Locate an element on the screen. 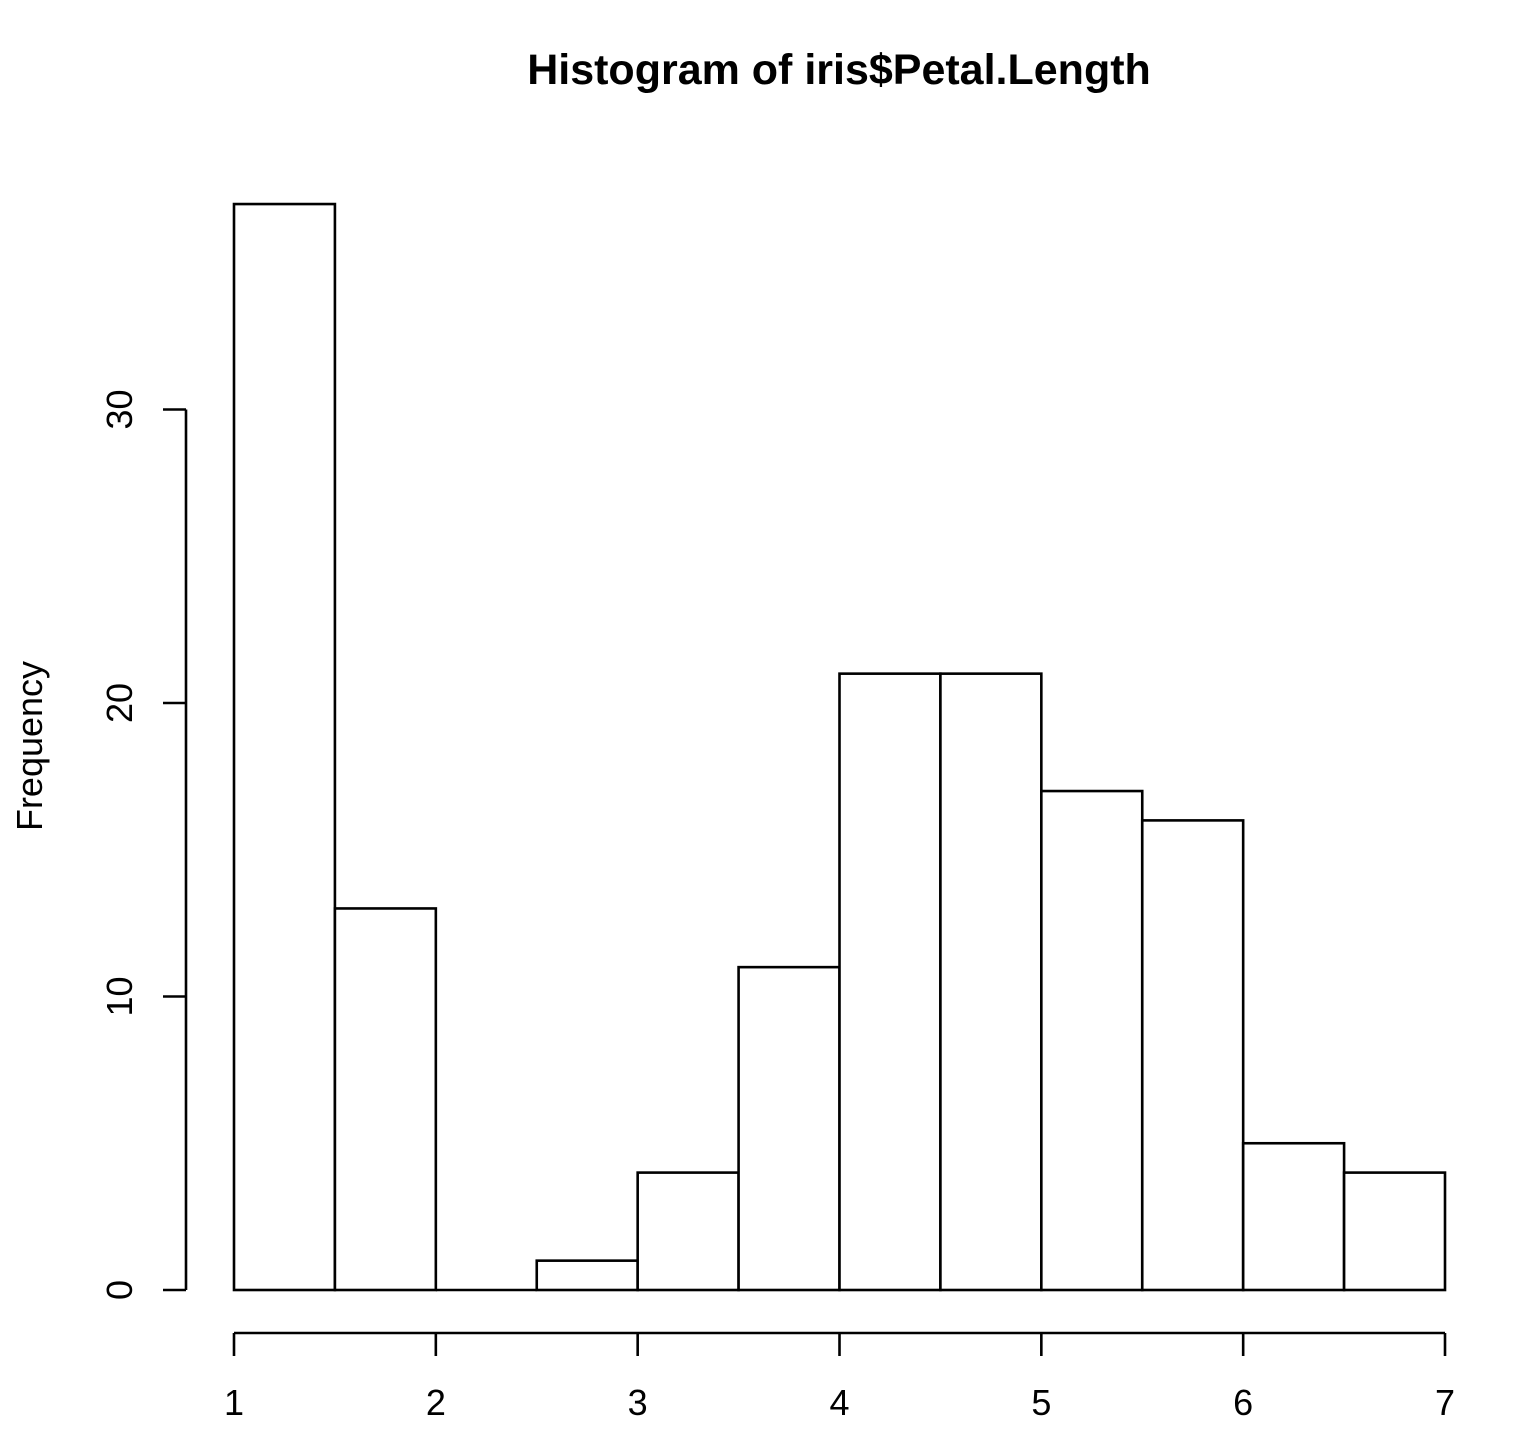 Image resolution: width=1526 pixels, height=1446 pixels. y-tick-label-30: 30 is located at coordinates (119, 409).